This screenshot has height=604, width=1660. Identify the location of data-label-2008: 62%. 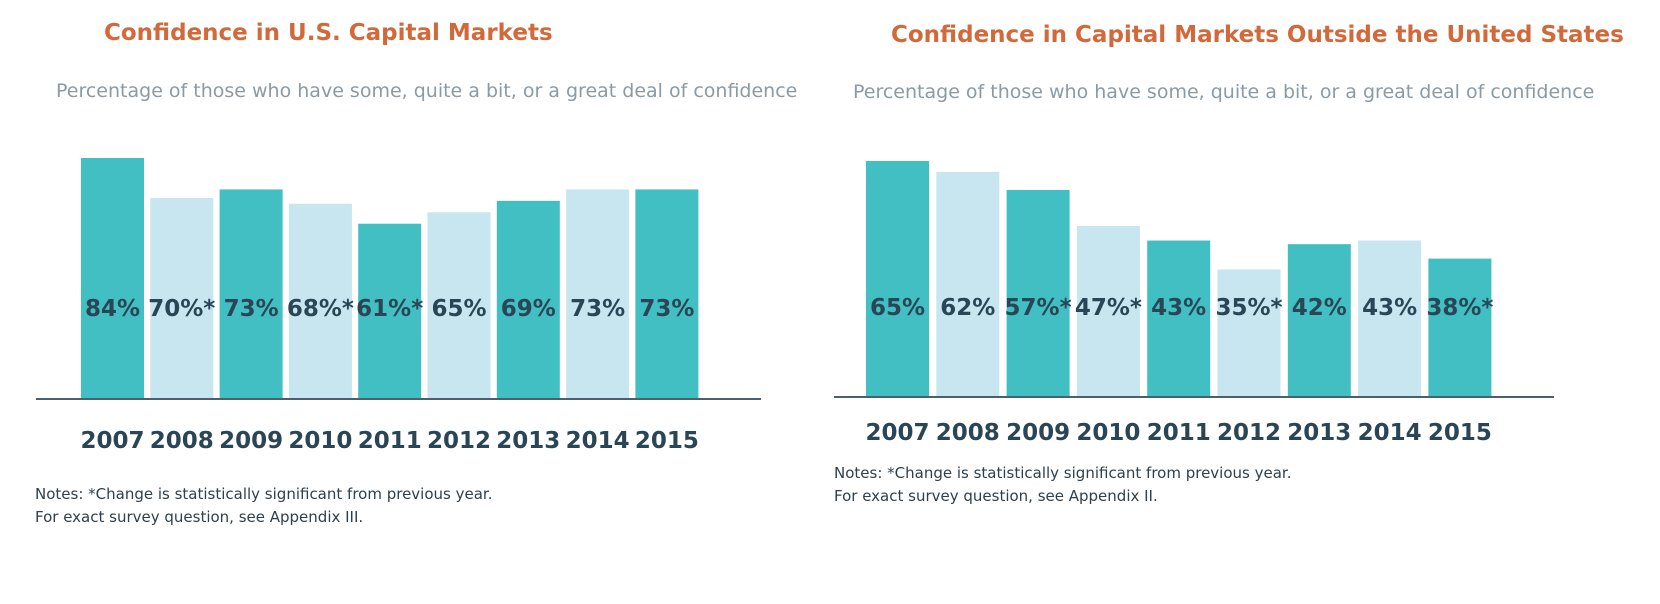
(967, 308).